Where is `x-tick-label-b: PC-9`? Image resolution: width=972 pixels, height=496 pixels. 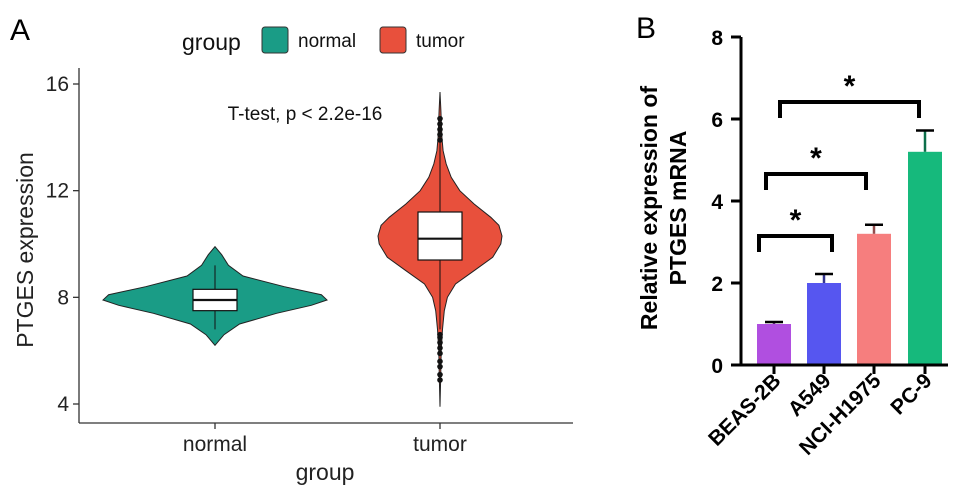 x-tick-label-b: PC-9 is located at coordinates (911, 394).